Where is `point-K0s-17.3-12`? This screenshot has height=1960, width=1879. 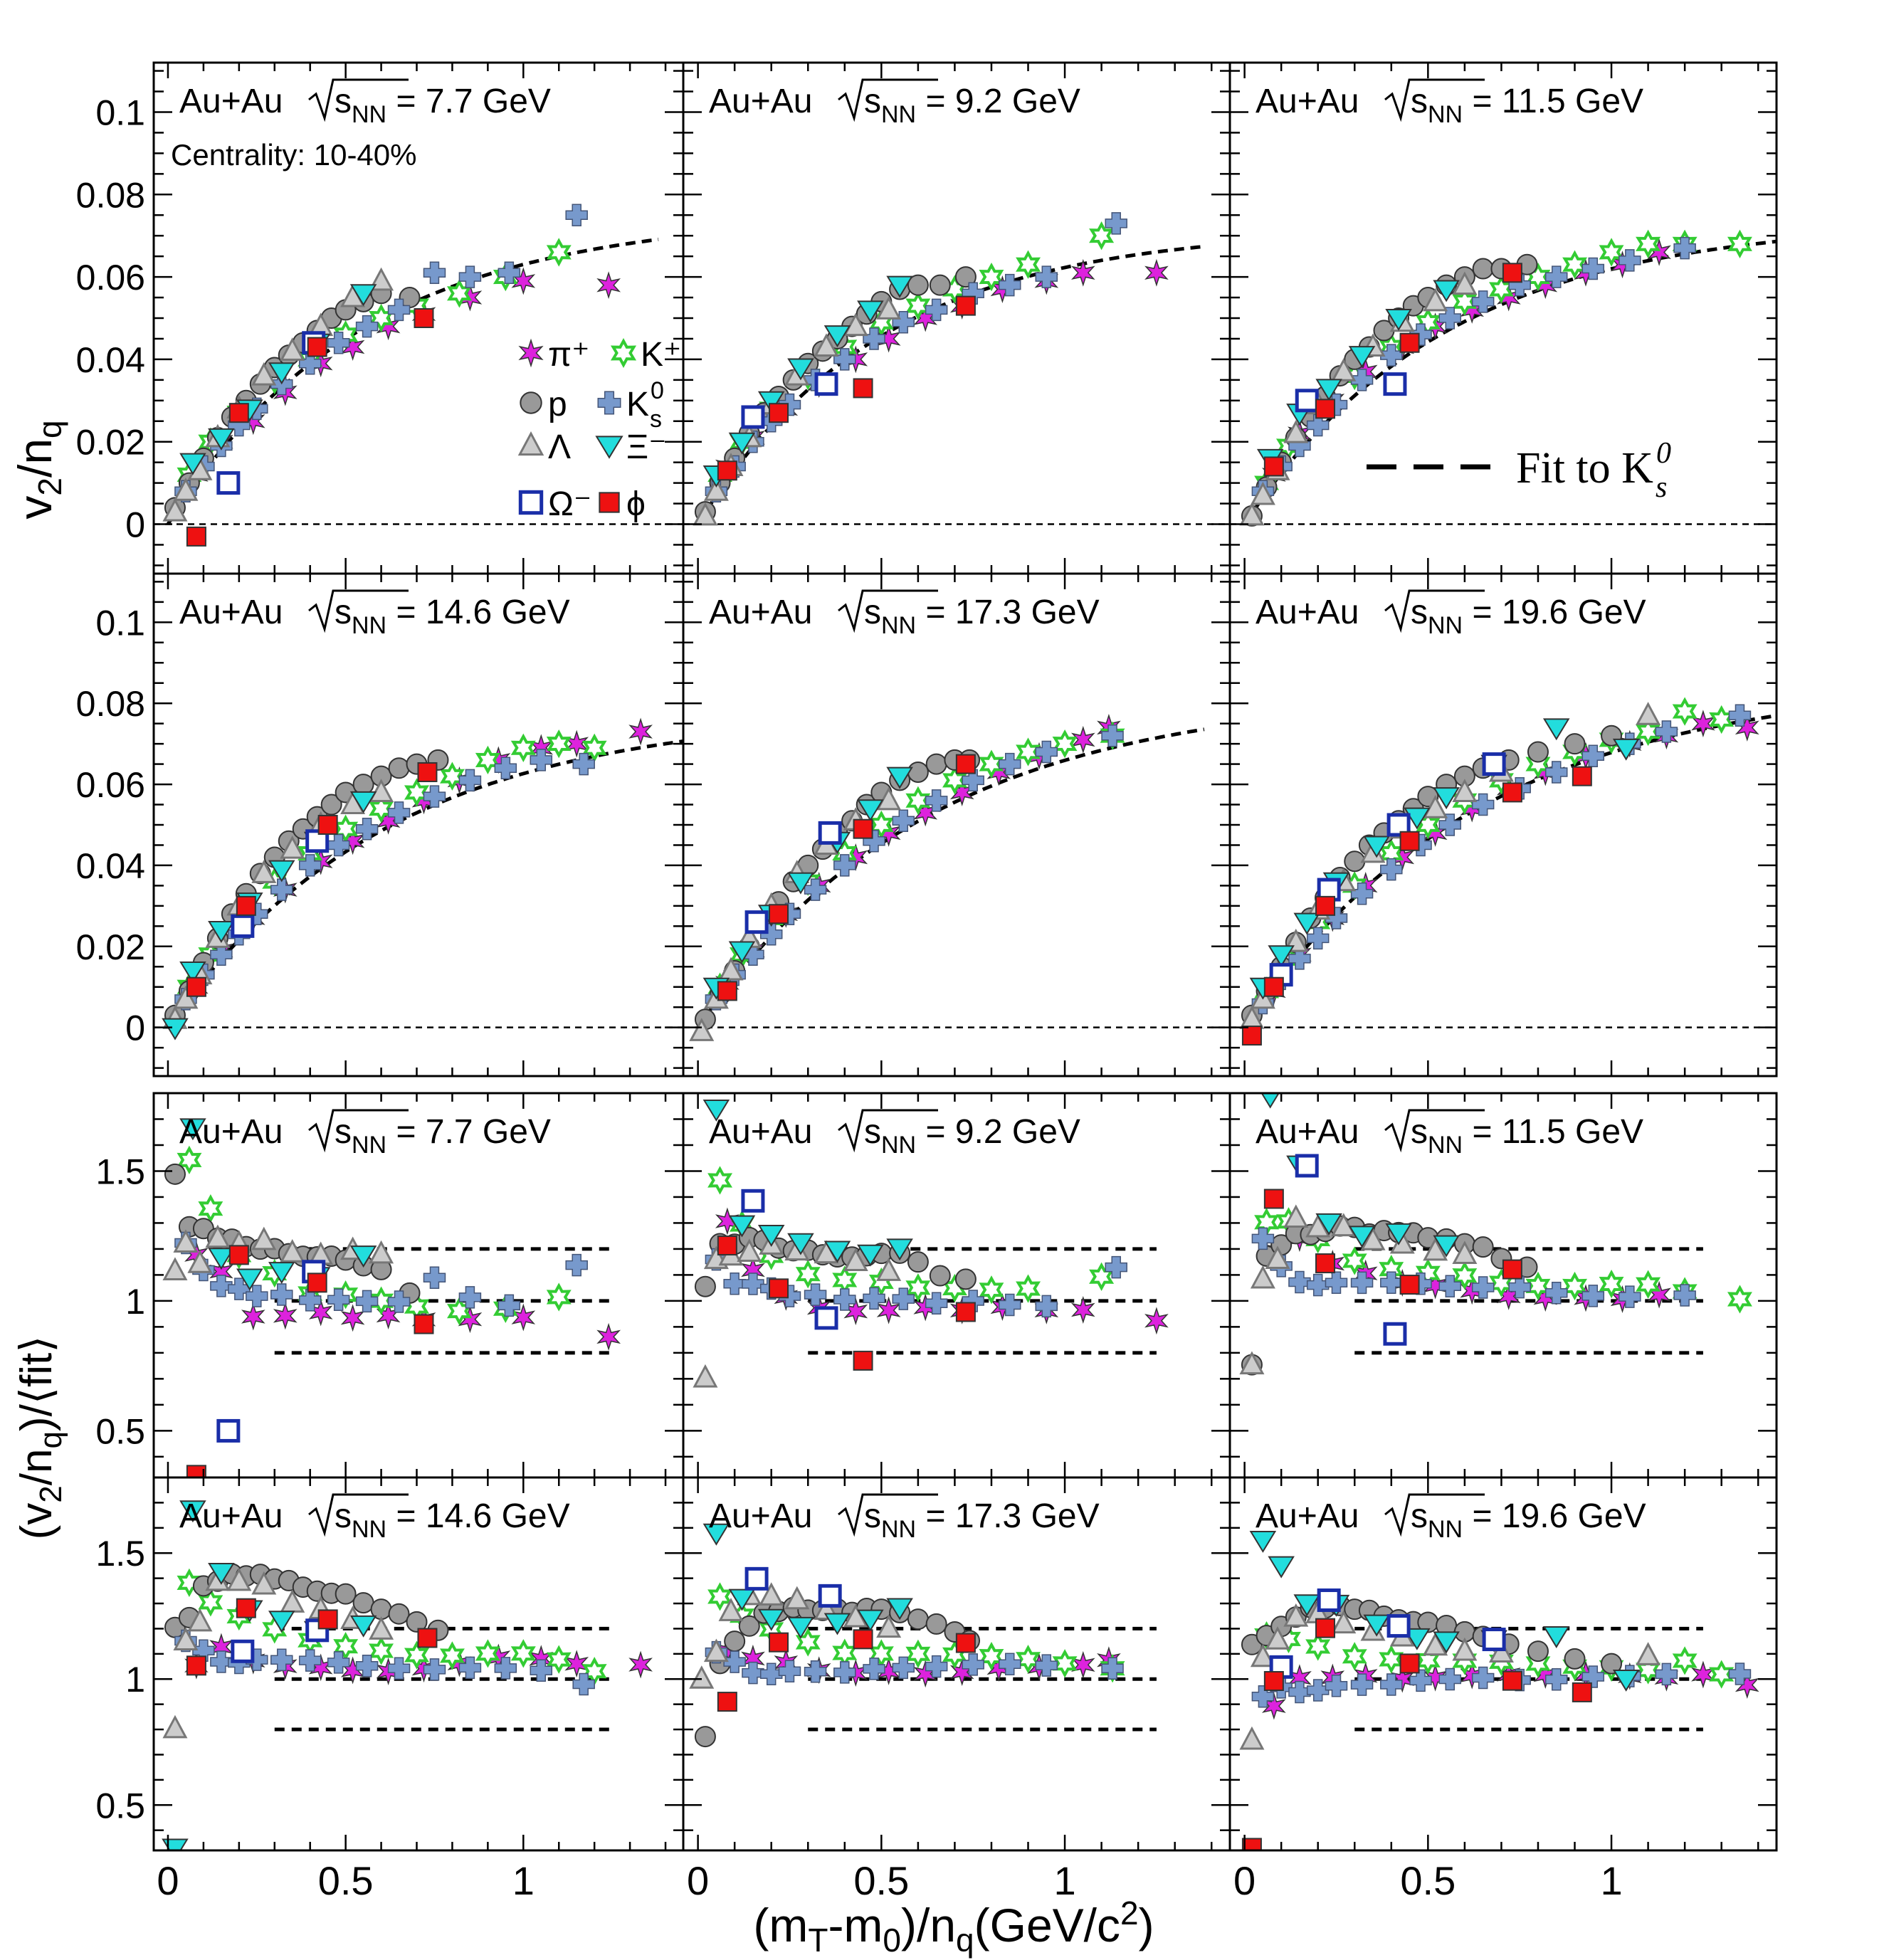 point-K0s-17.3-12 is located at coordinates (1046, 1666).